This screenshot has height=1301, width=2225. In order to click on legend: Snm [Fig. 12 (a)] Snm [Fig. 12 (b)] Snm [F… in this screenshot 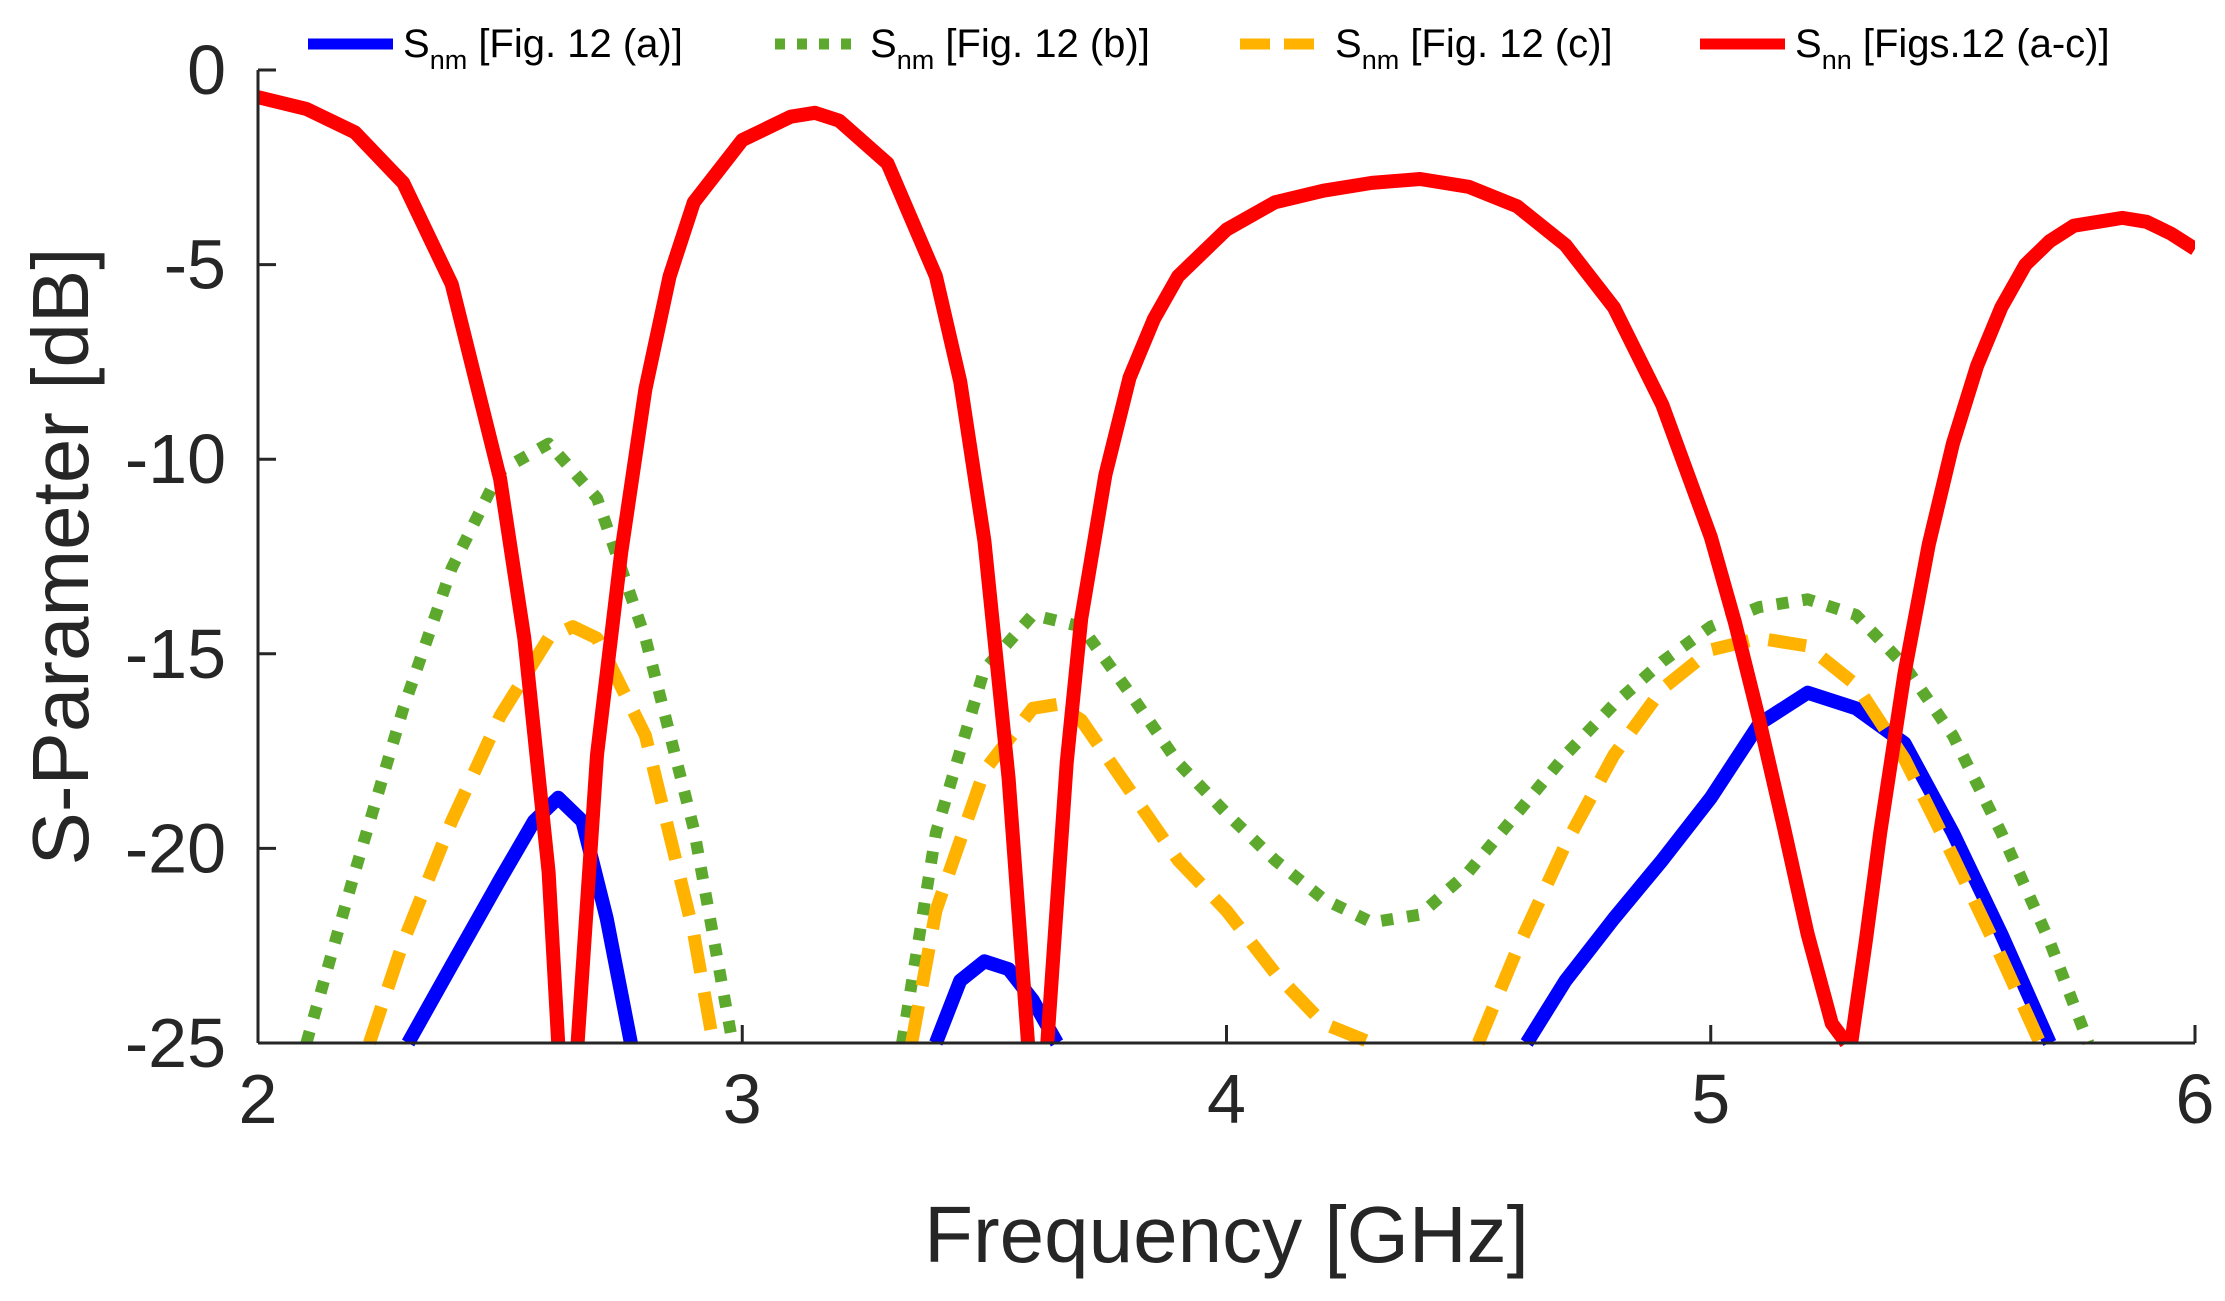, I will do `click(1209, 48)`.